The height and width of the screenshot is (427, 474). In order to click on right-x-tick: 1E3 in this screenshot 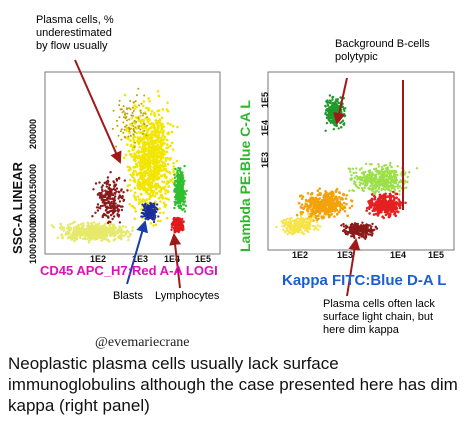, I will do `click(345, 255)`.